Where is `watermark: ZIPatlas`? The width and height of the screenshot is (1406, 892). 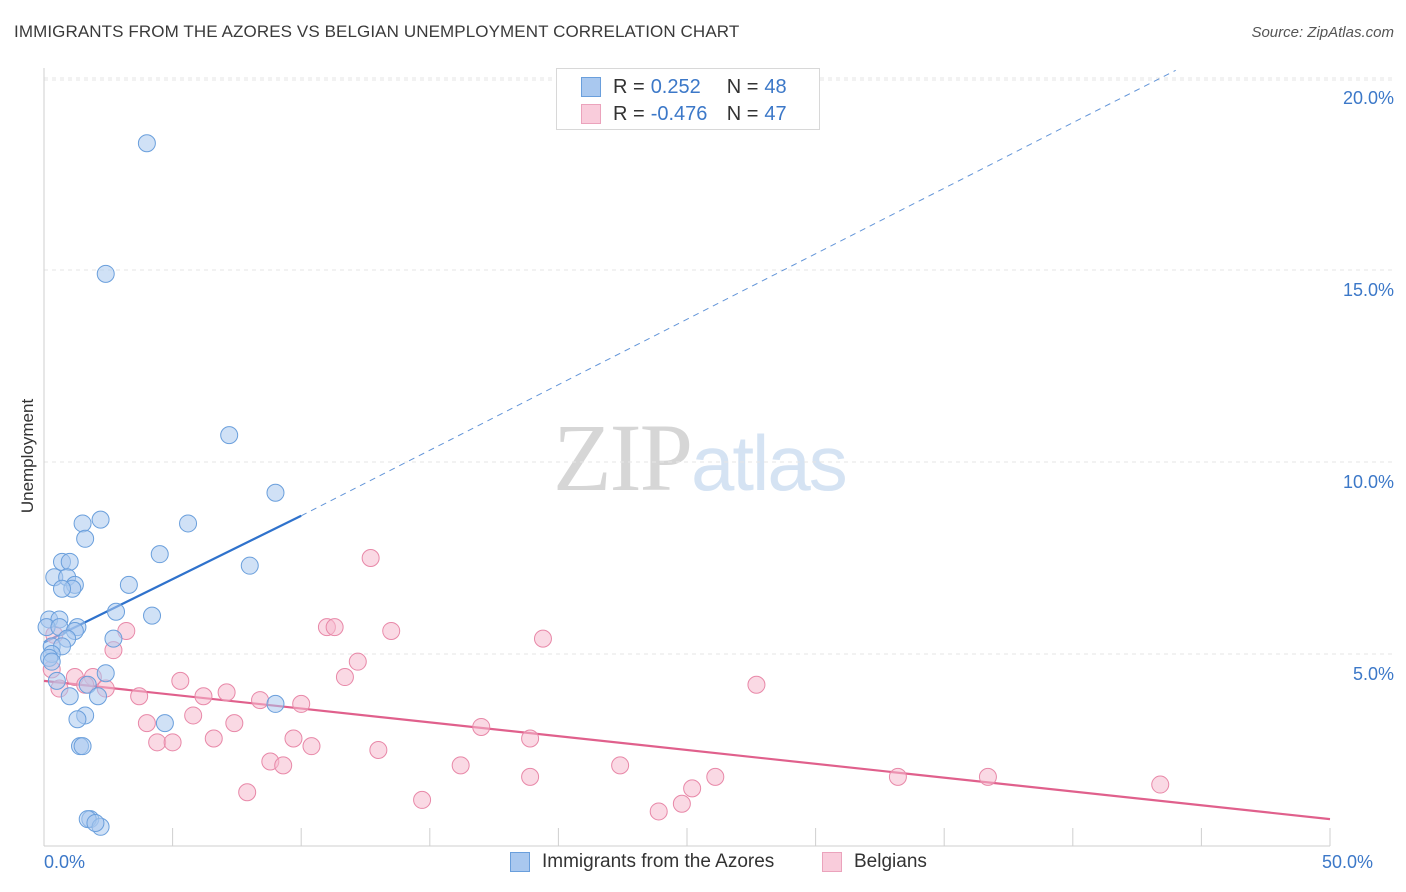
watermark: ZIPatlas is located at coordinates (700, 457).